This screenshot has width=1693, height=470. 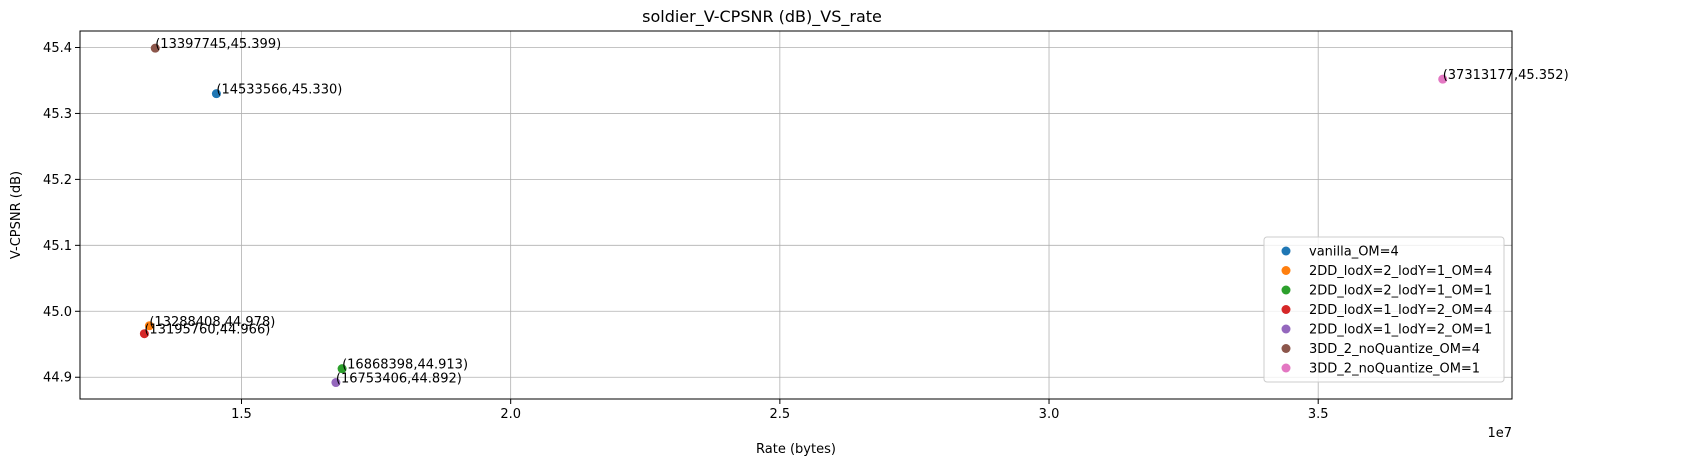 What do you see at coordinates (1400, 271) in the screenshot?
I see `legend-label: 2DD_lodX=2_lodY=1_OM=4` at bounding box center [1400, 271].